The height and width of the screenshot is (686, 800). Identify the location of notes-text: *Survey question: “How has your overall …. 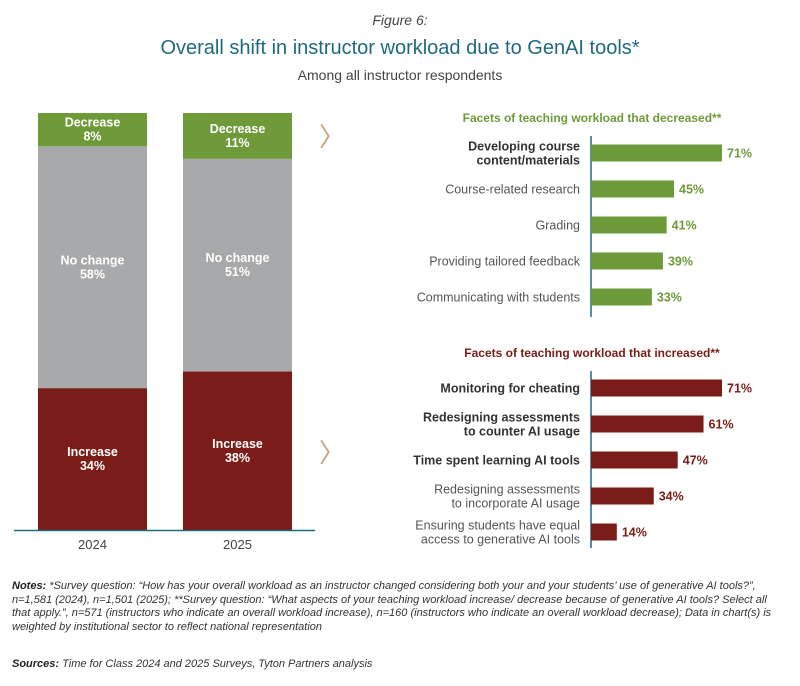
(392, 606).